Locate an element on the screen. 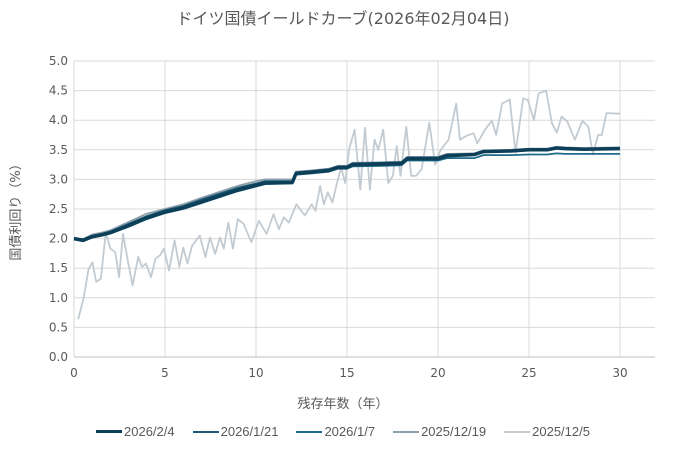 Image resolution: width=686 pixels, height=457 pixels. legend-item: 2026/2/4 is located at coordinates (135, 431).